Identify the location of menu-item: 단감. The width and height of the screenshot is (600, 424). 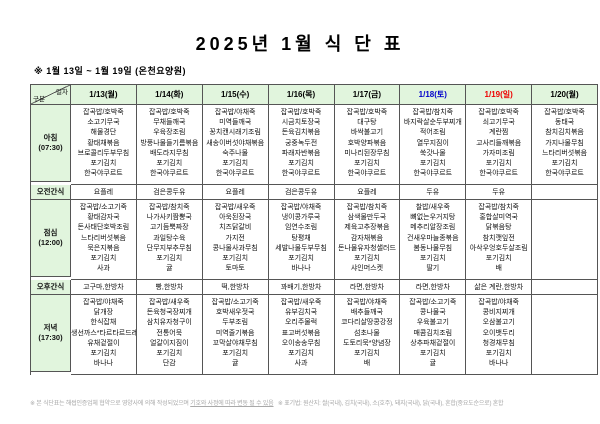
(169, 364).